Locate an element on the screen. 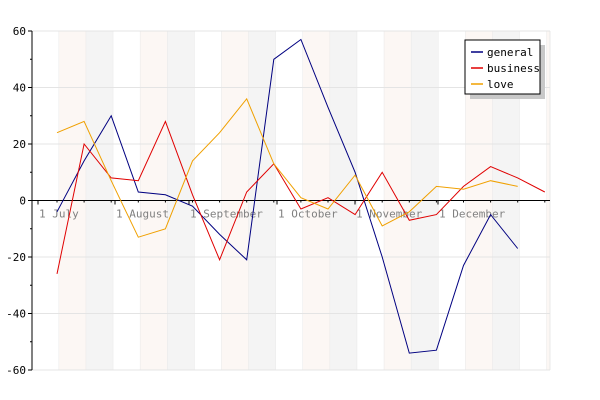 This screenshot has width=600, height=400. legend-label-love: love is located at coordinates (500, 84).